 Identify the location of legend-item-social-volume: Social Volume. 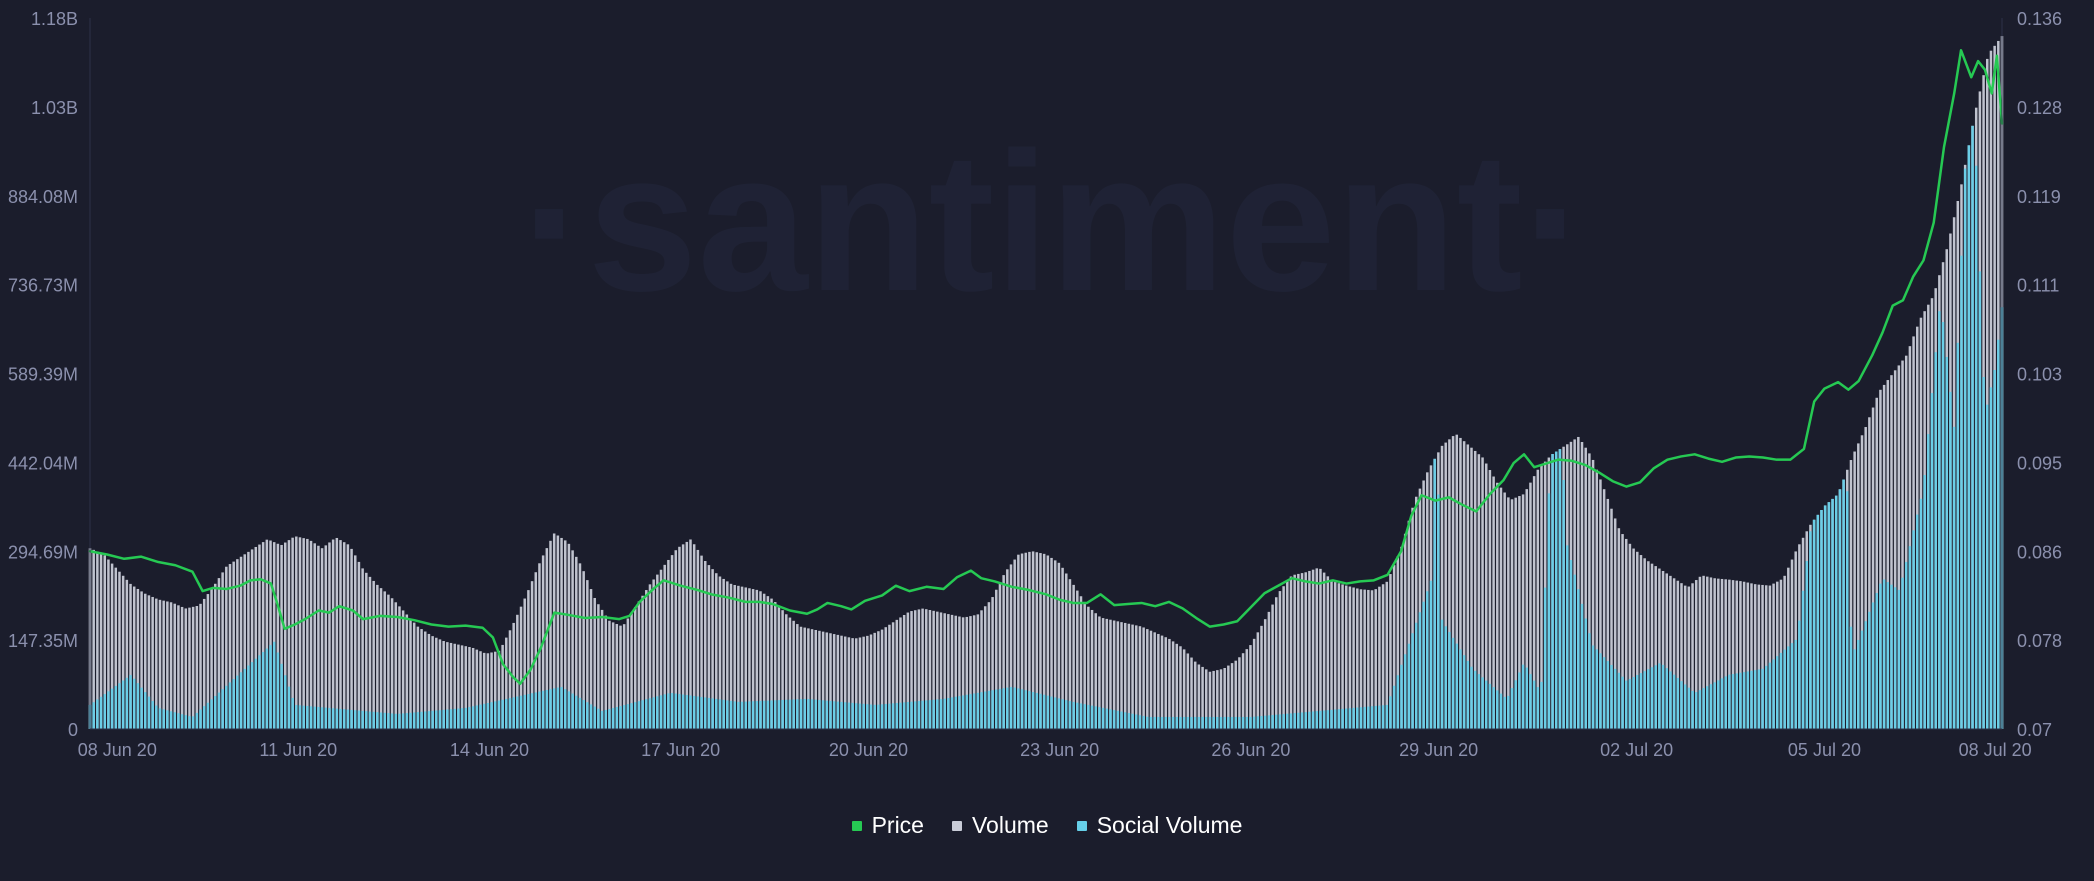
(1159, 825).